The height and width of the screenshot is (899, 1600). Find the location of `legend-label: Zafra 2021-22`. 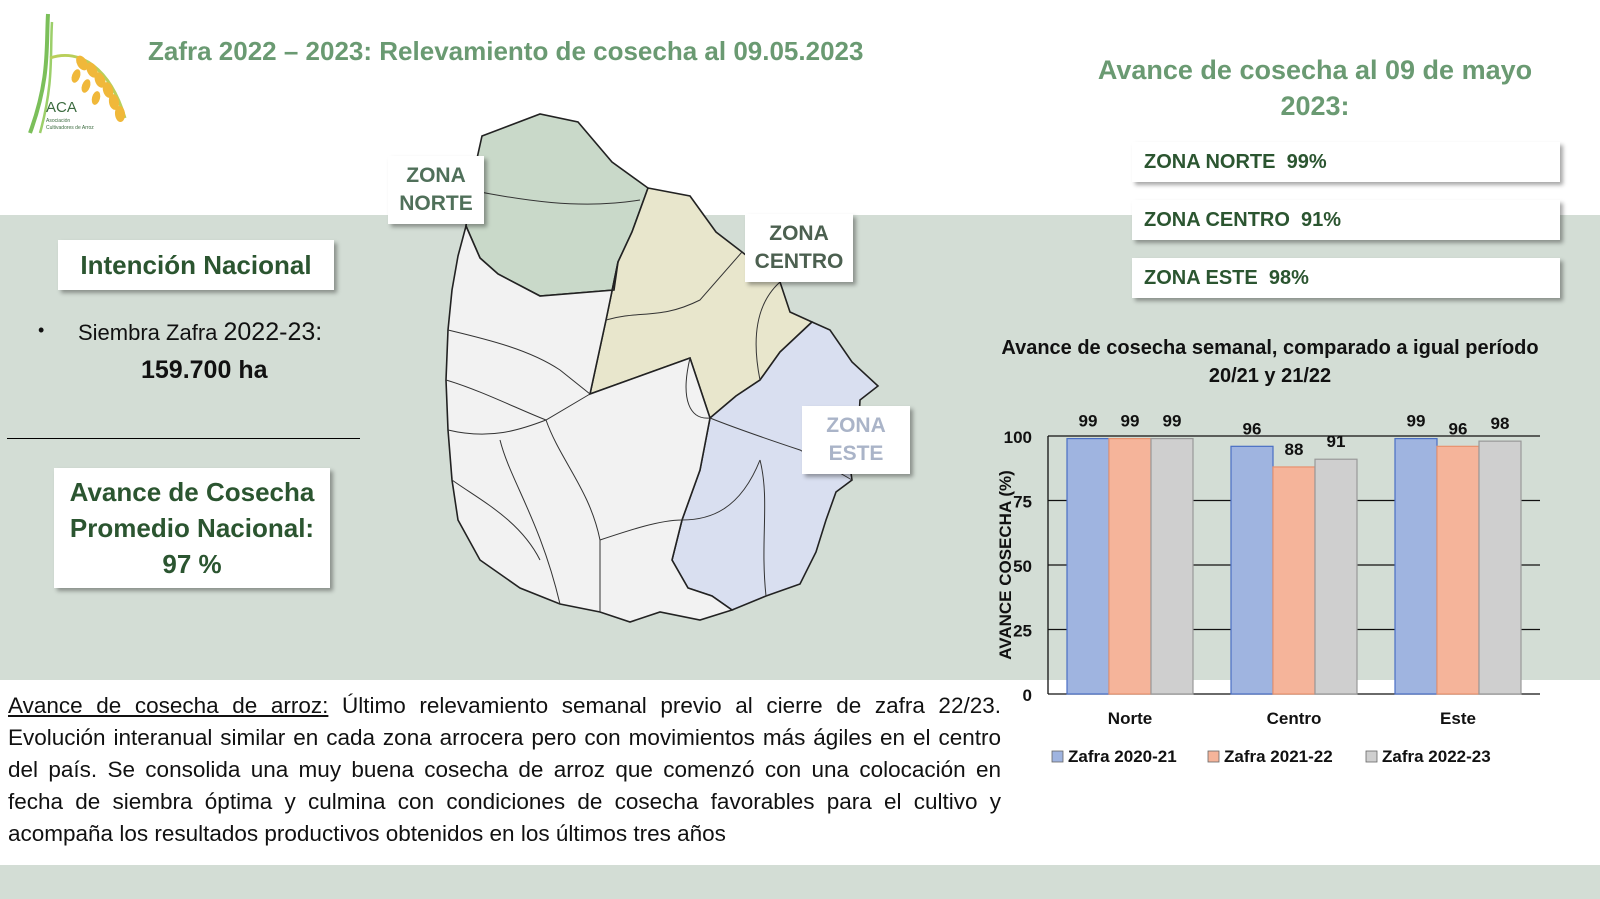

legend-label: Zafra 2021-22 is located at coordinates (1278, 756).